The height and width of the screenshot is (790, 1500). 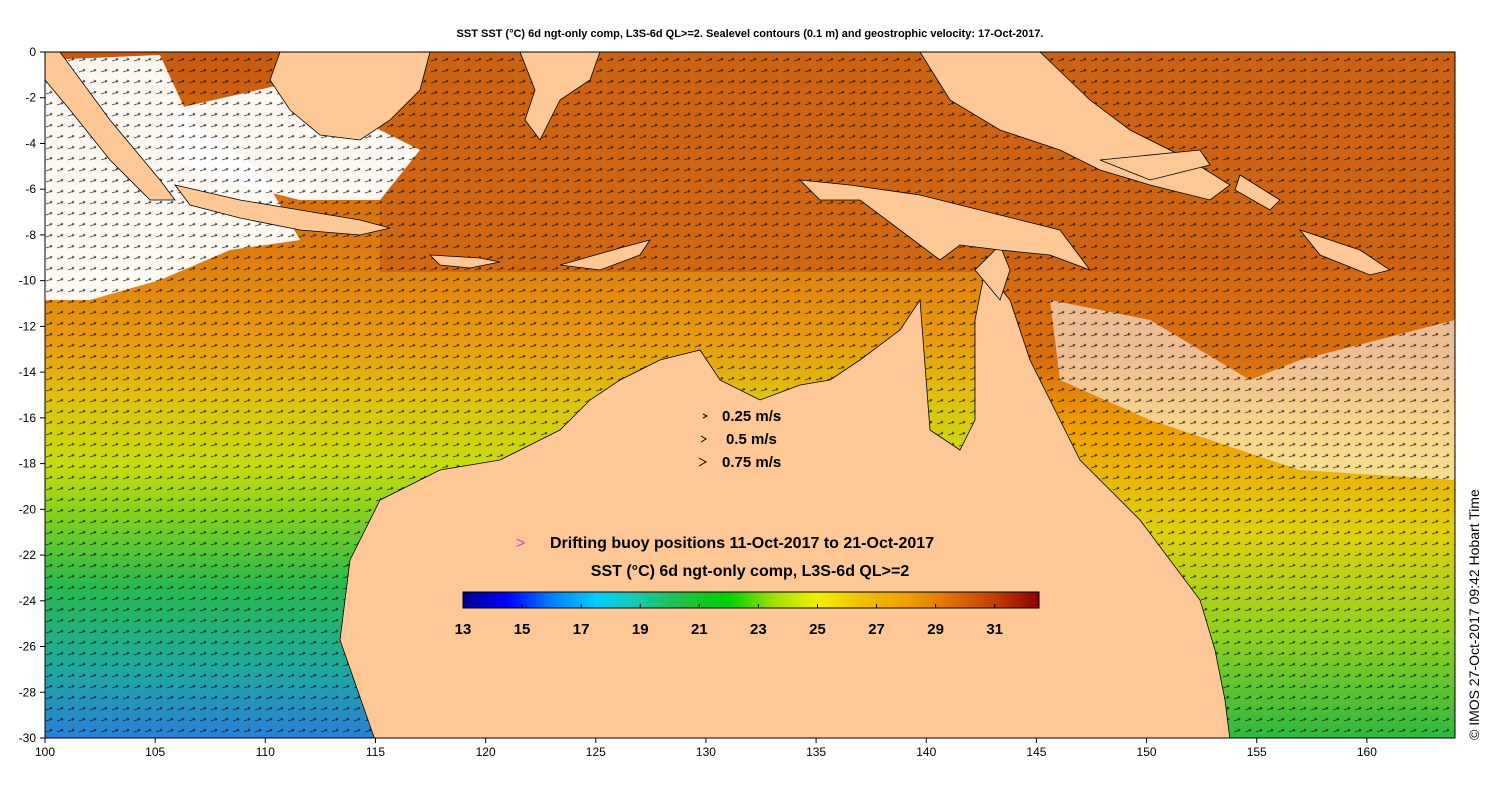 I want to click on land-java, so click(x=282, y=210).